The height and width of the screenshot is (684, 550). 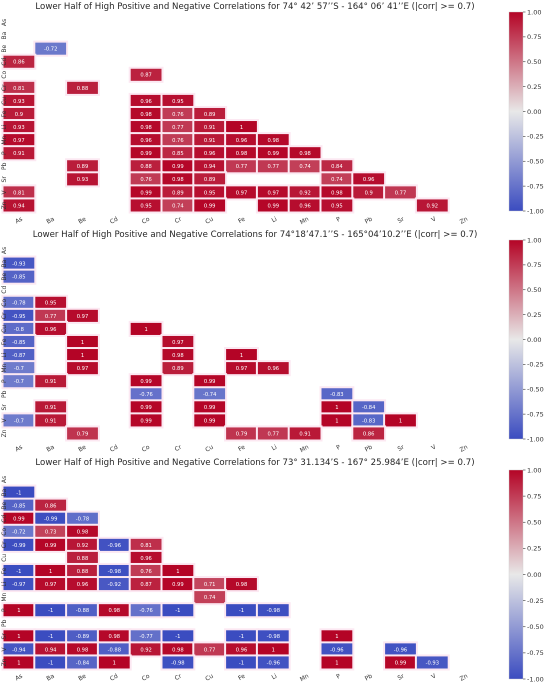 I want to click on cell-value-label: -0.92, so click(x=114, y=585).